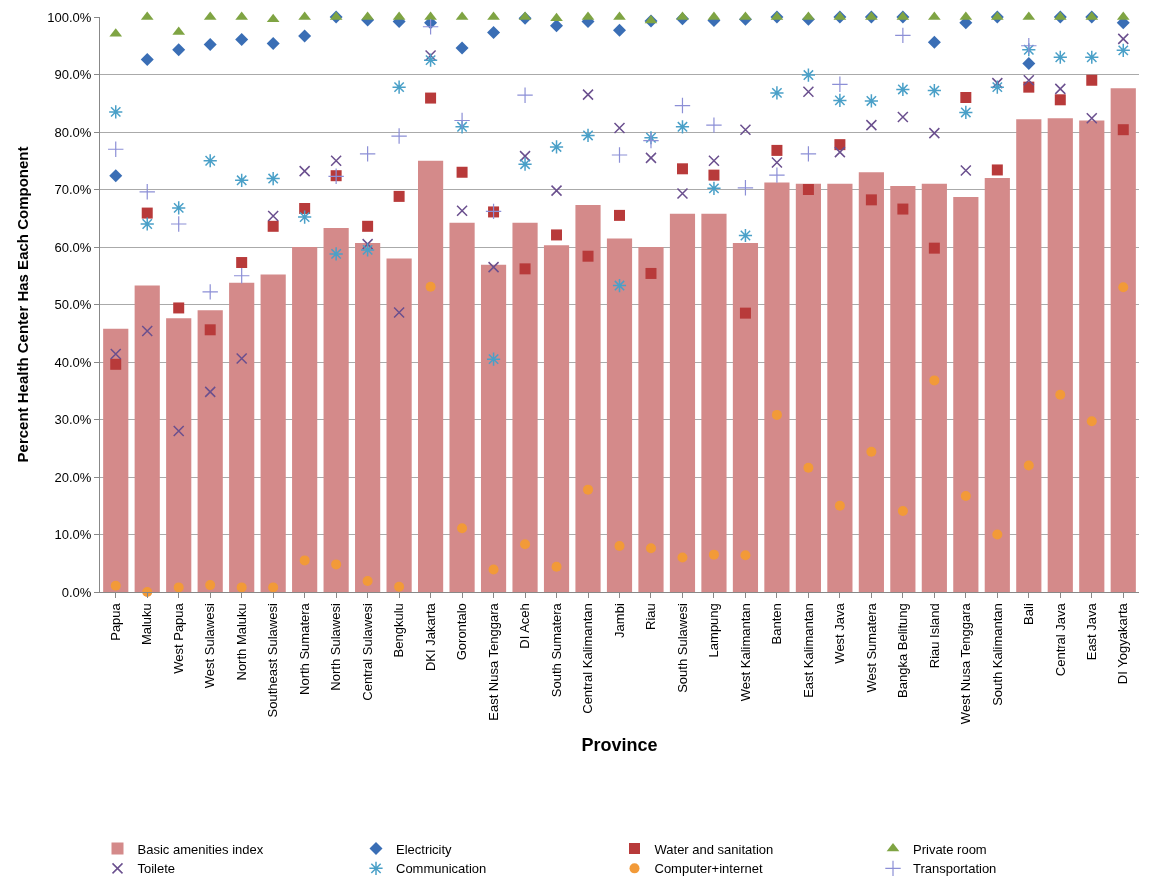 This screenshot has width=1149, height=894. What do you see at coordinates (430, 637) in the screenshot?
I see `x-tick-label: DKI Jakarta` at bounding box center [430, 637].